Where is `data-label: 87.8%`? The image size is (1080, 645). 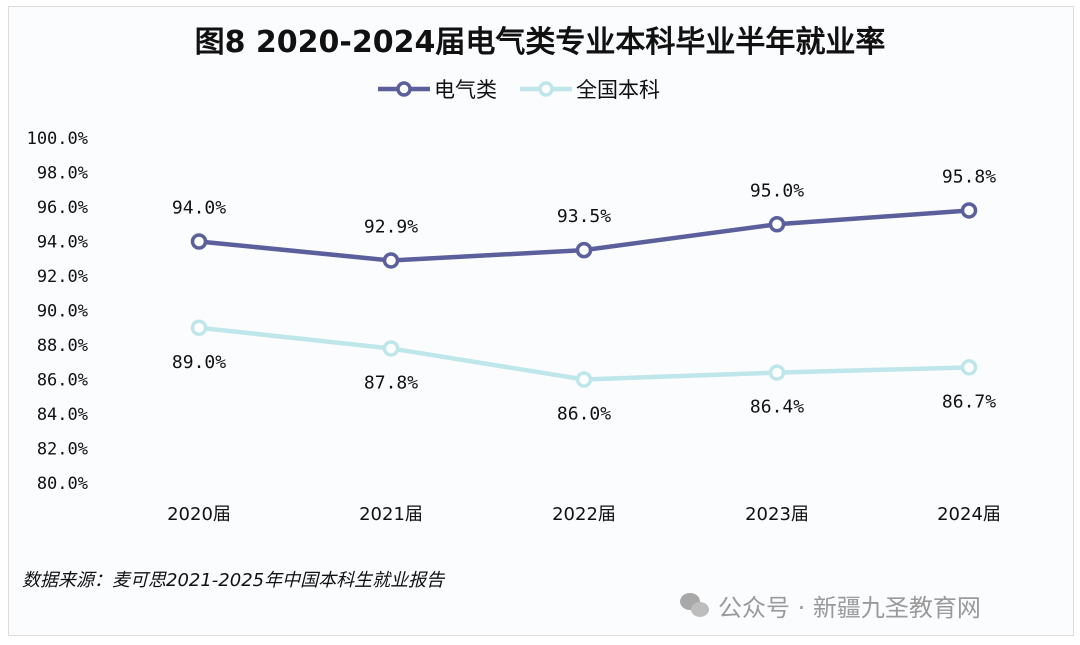
data-label: 87.8% is located at coordinates (391, 382).